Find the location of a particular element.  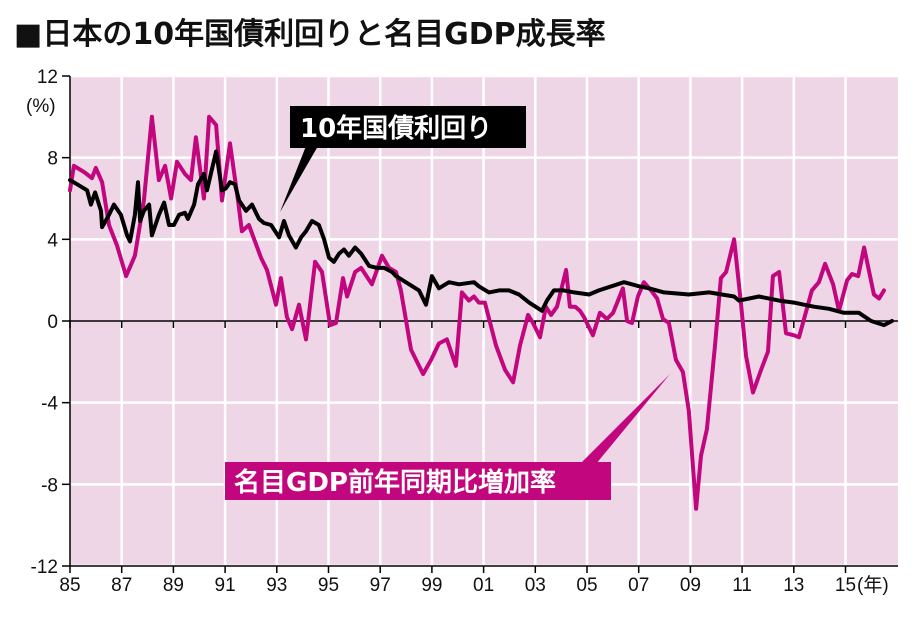

y-tick-label: 12 is located at coordinates (47, 77).